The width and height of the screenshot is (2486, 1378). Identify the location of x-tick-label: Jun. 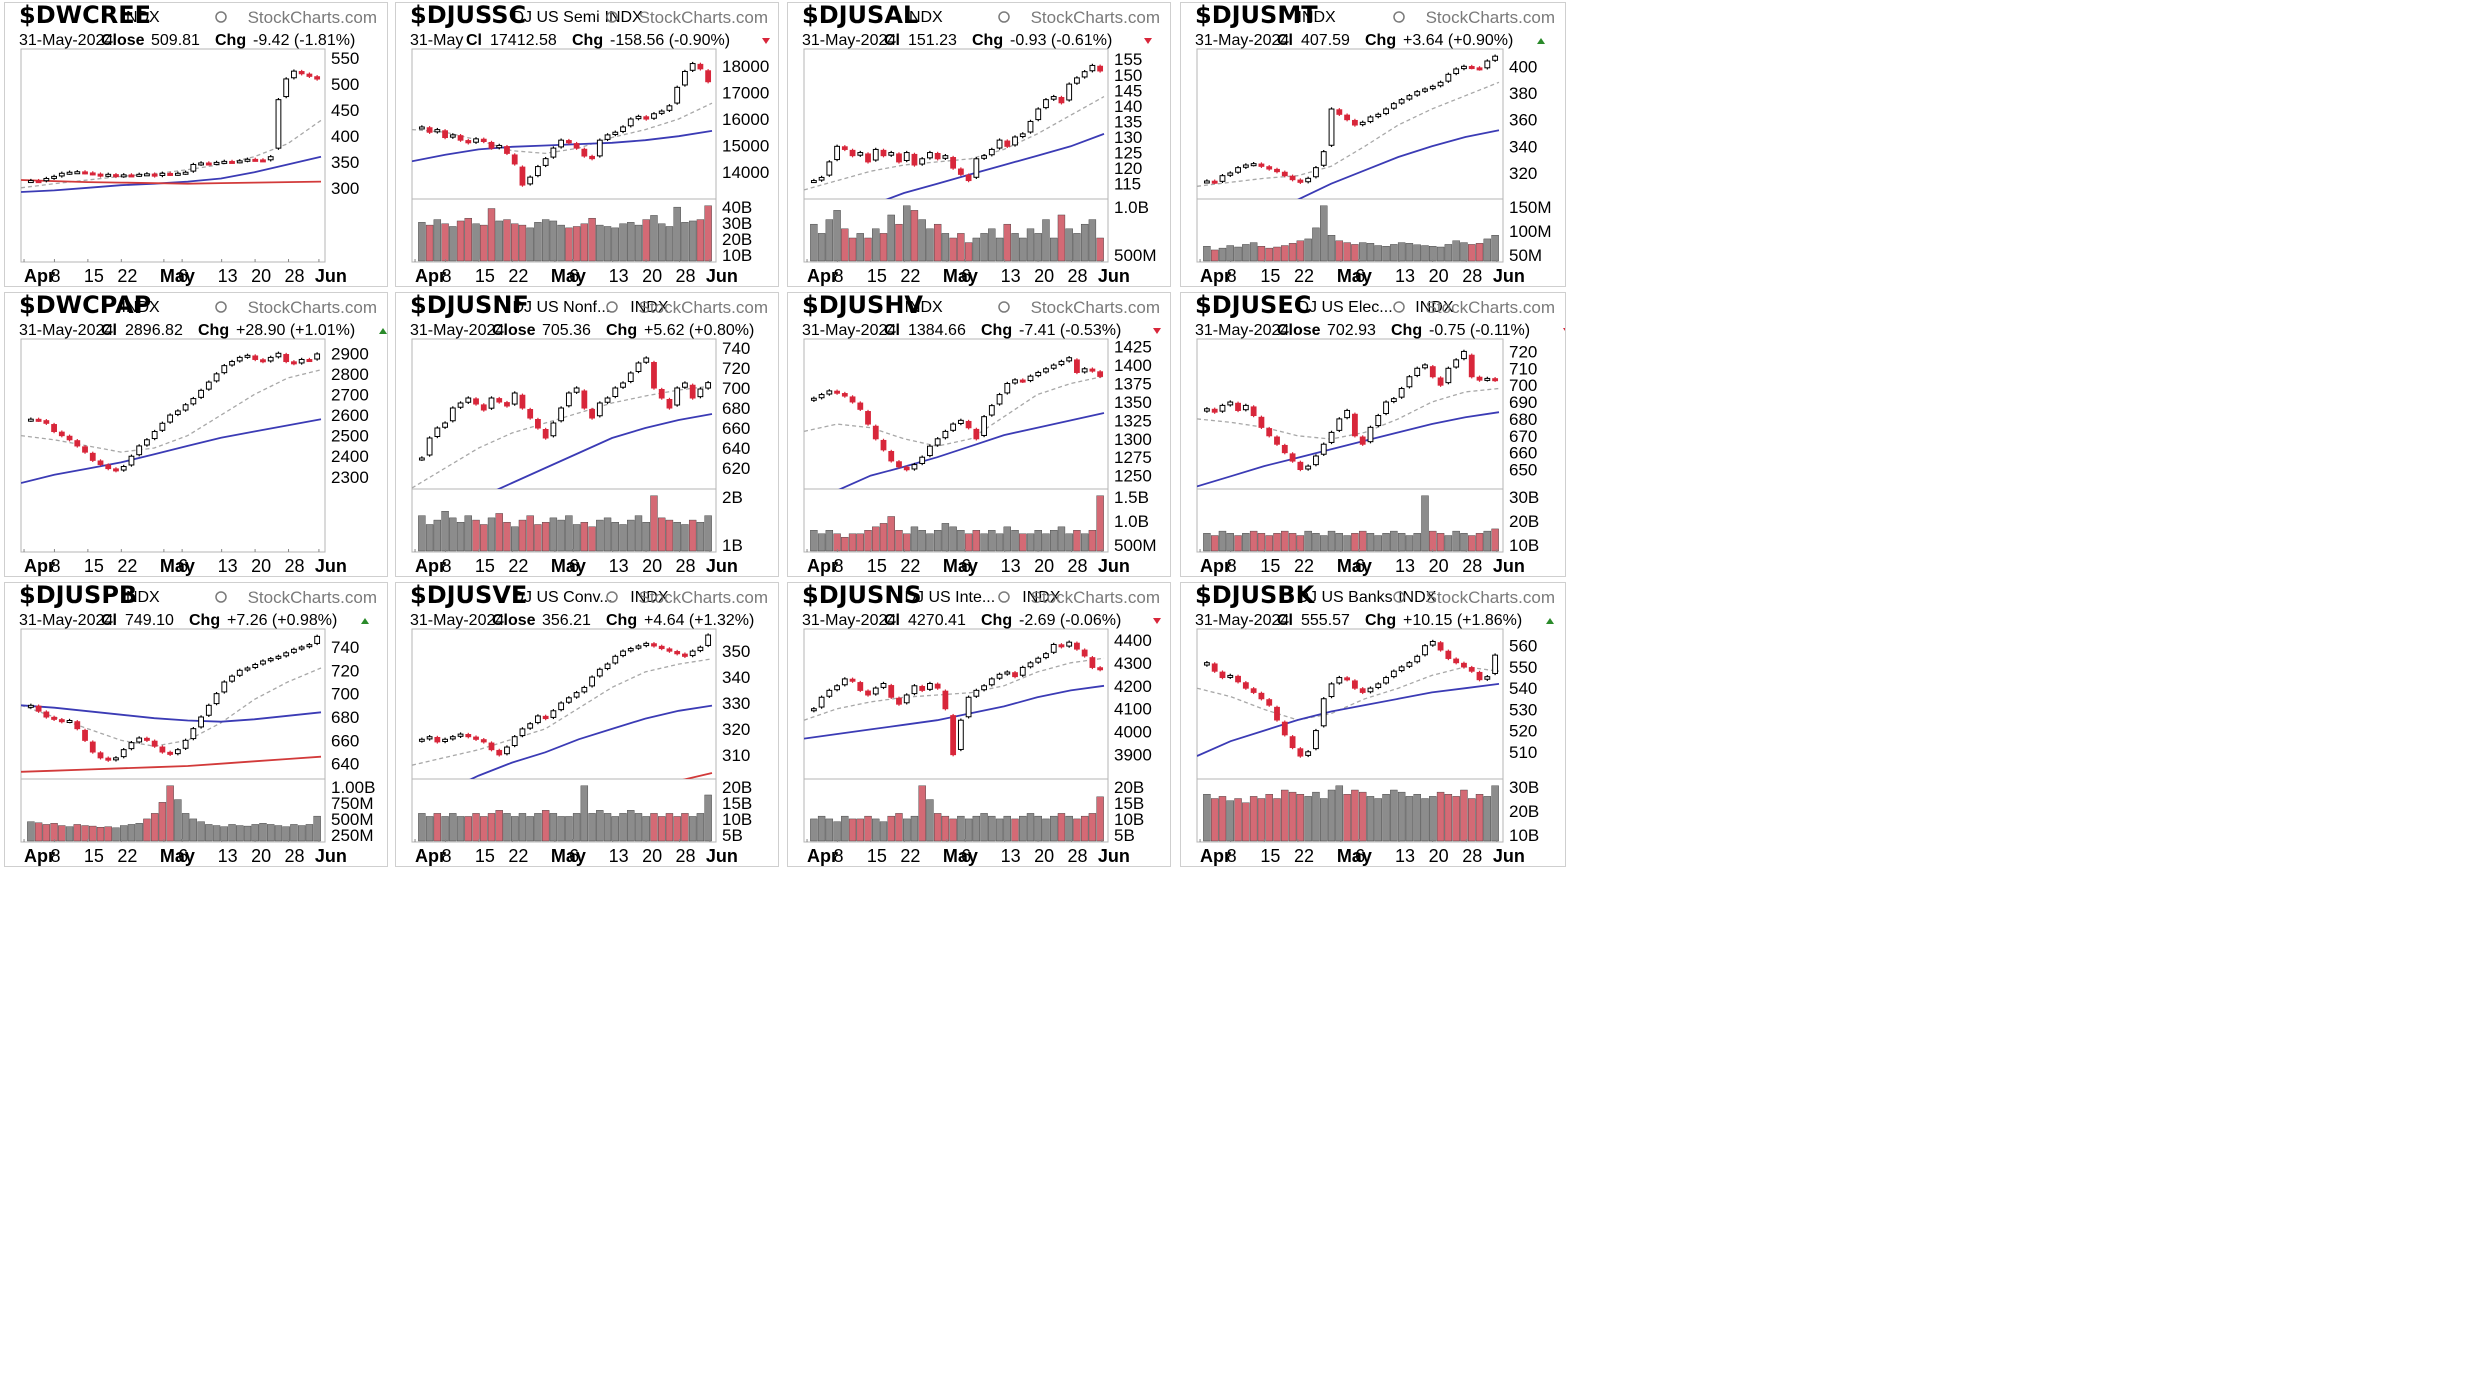
(331, 276).